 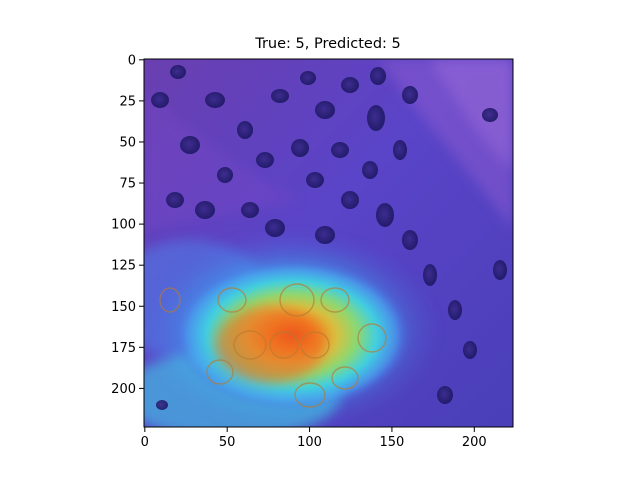 I want to click on y-tick-label: 100, so click(x=123, y=225).